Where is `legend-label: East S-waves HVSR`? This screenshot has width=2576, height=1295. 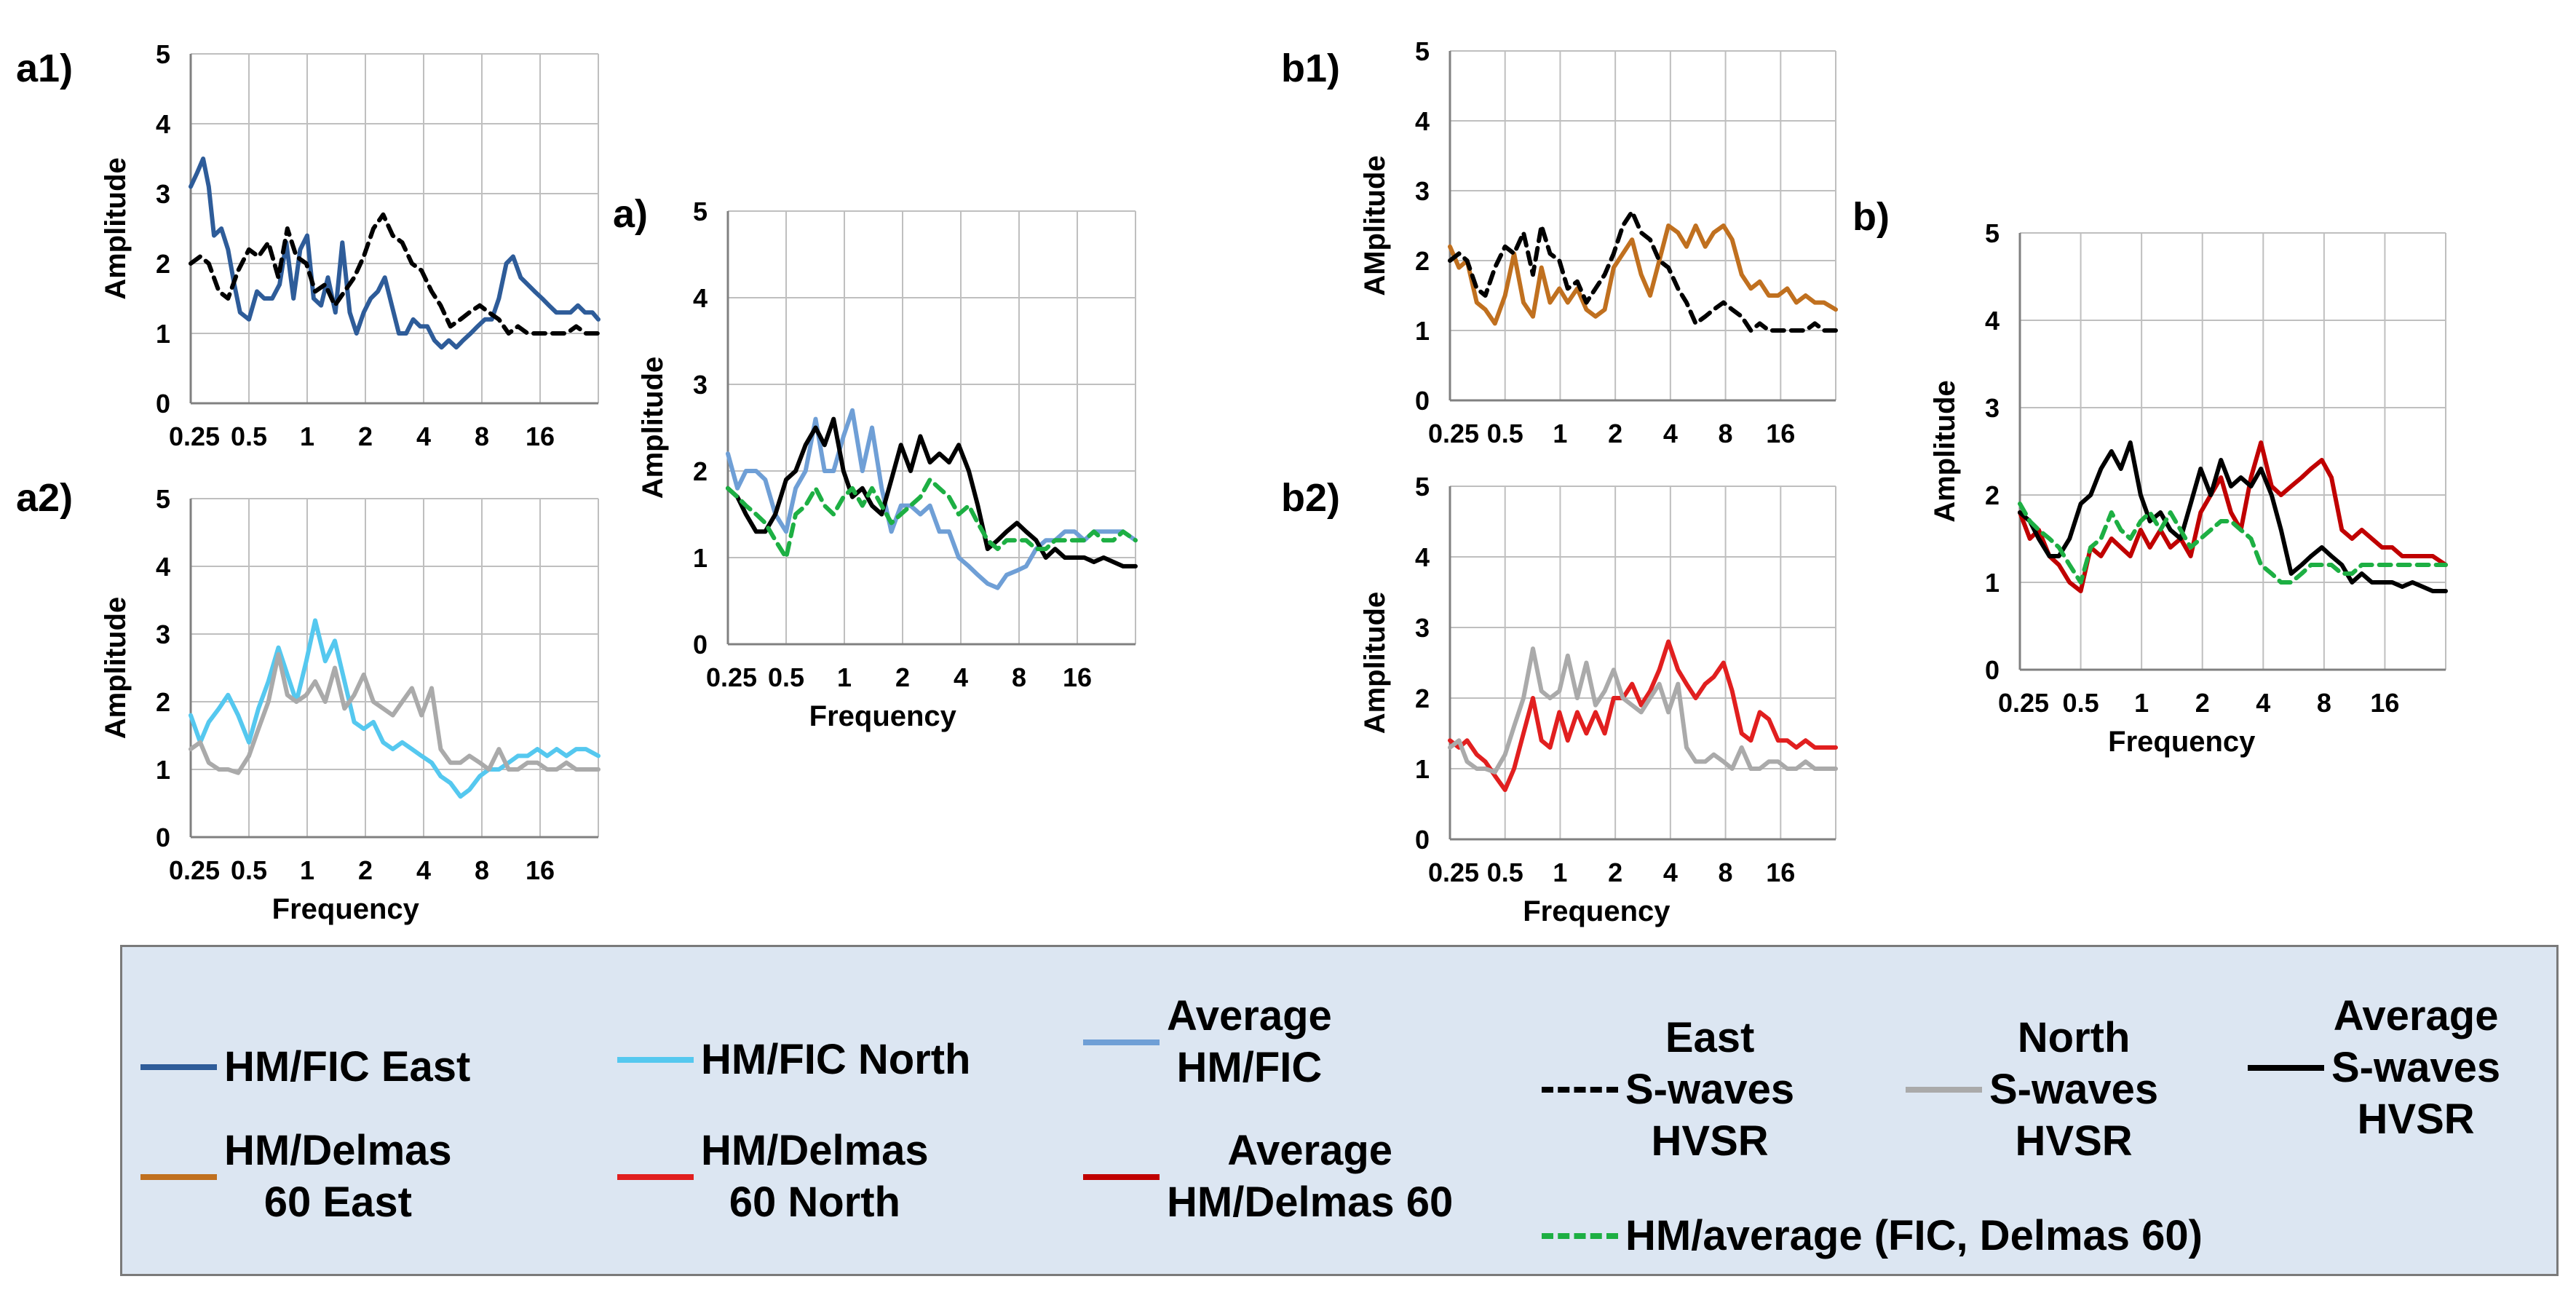
legend-label: East S-waves HVSR is located at coordinates (1709, 1090).